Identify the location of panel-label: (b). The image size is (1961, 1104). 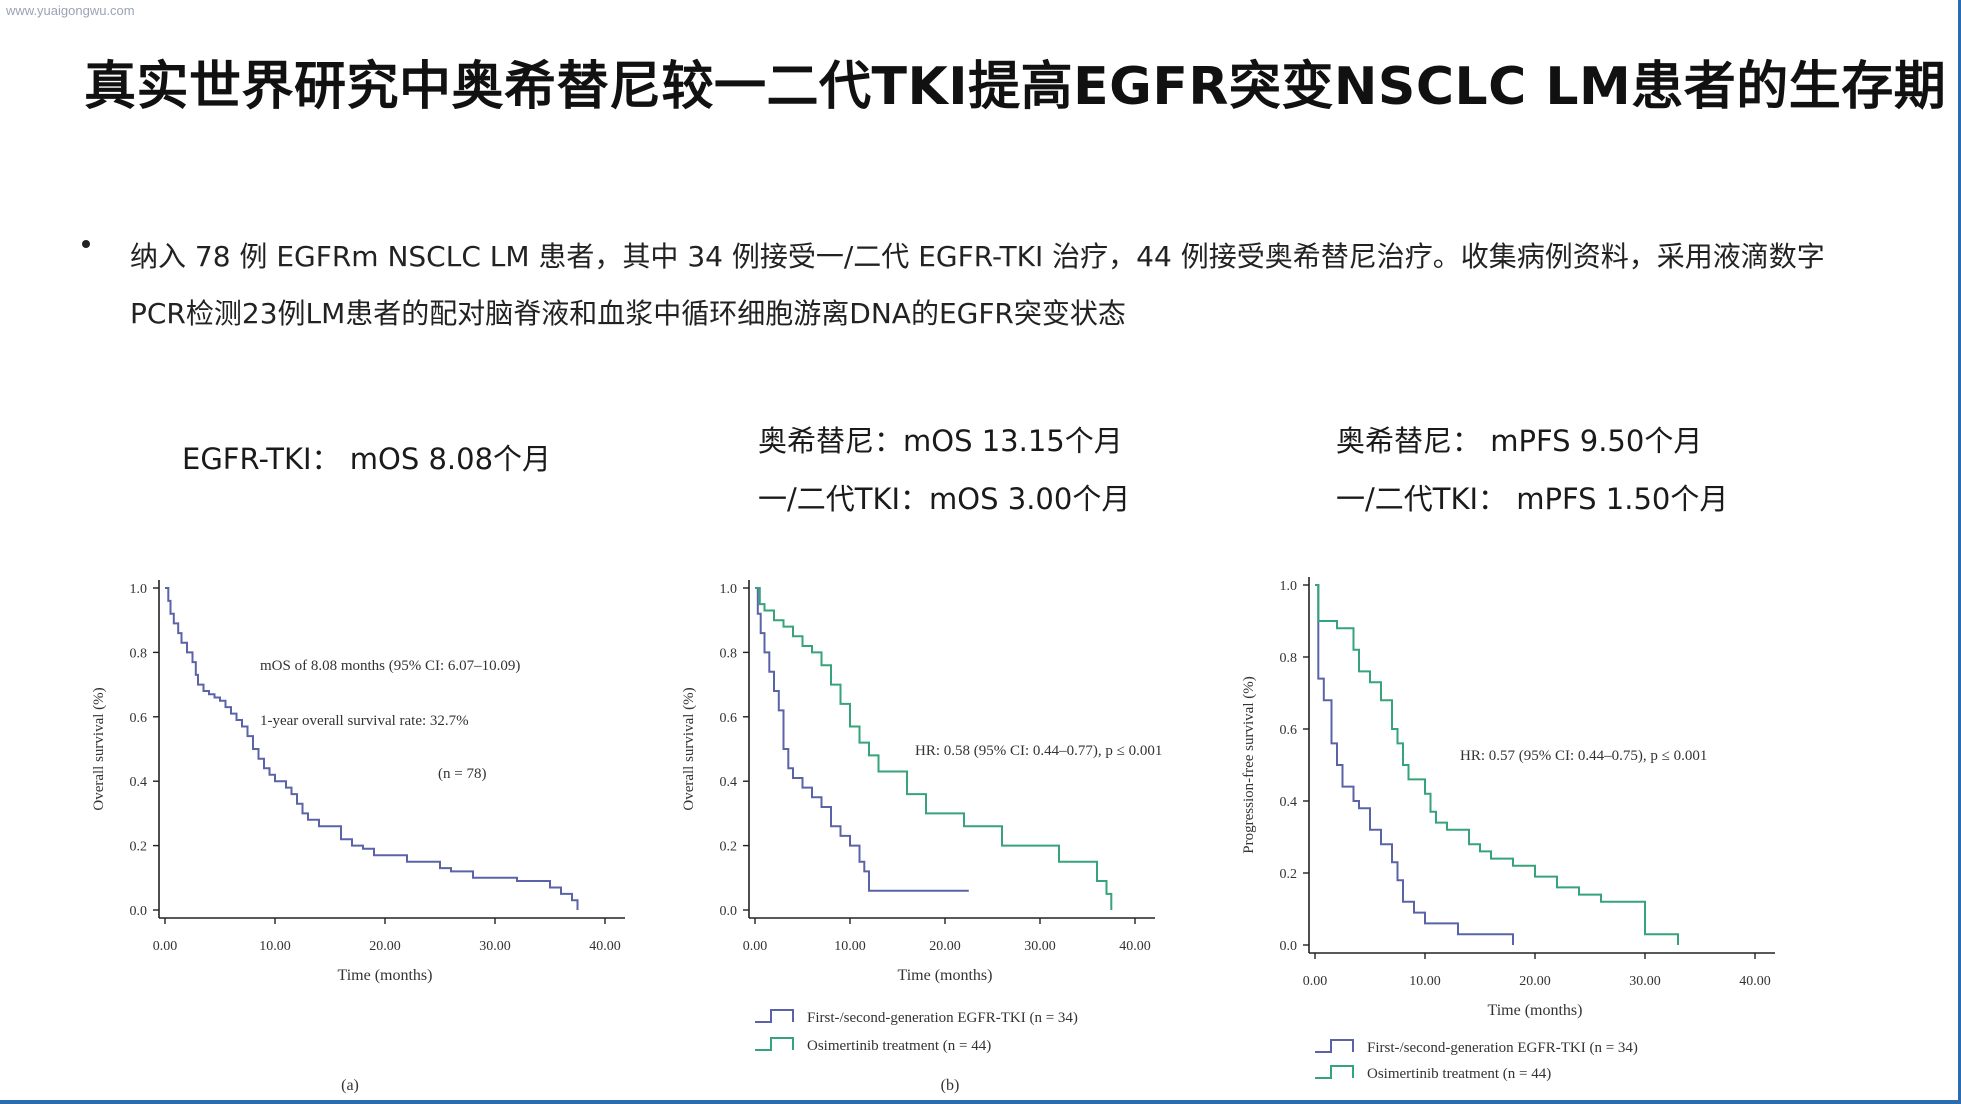
(950, 1085).